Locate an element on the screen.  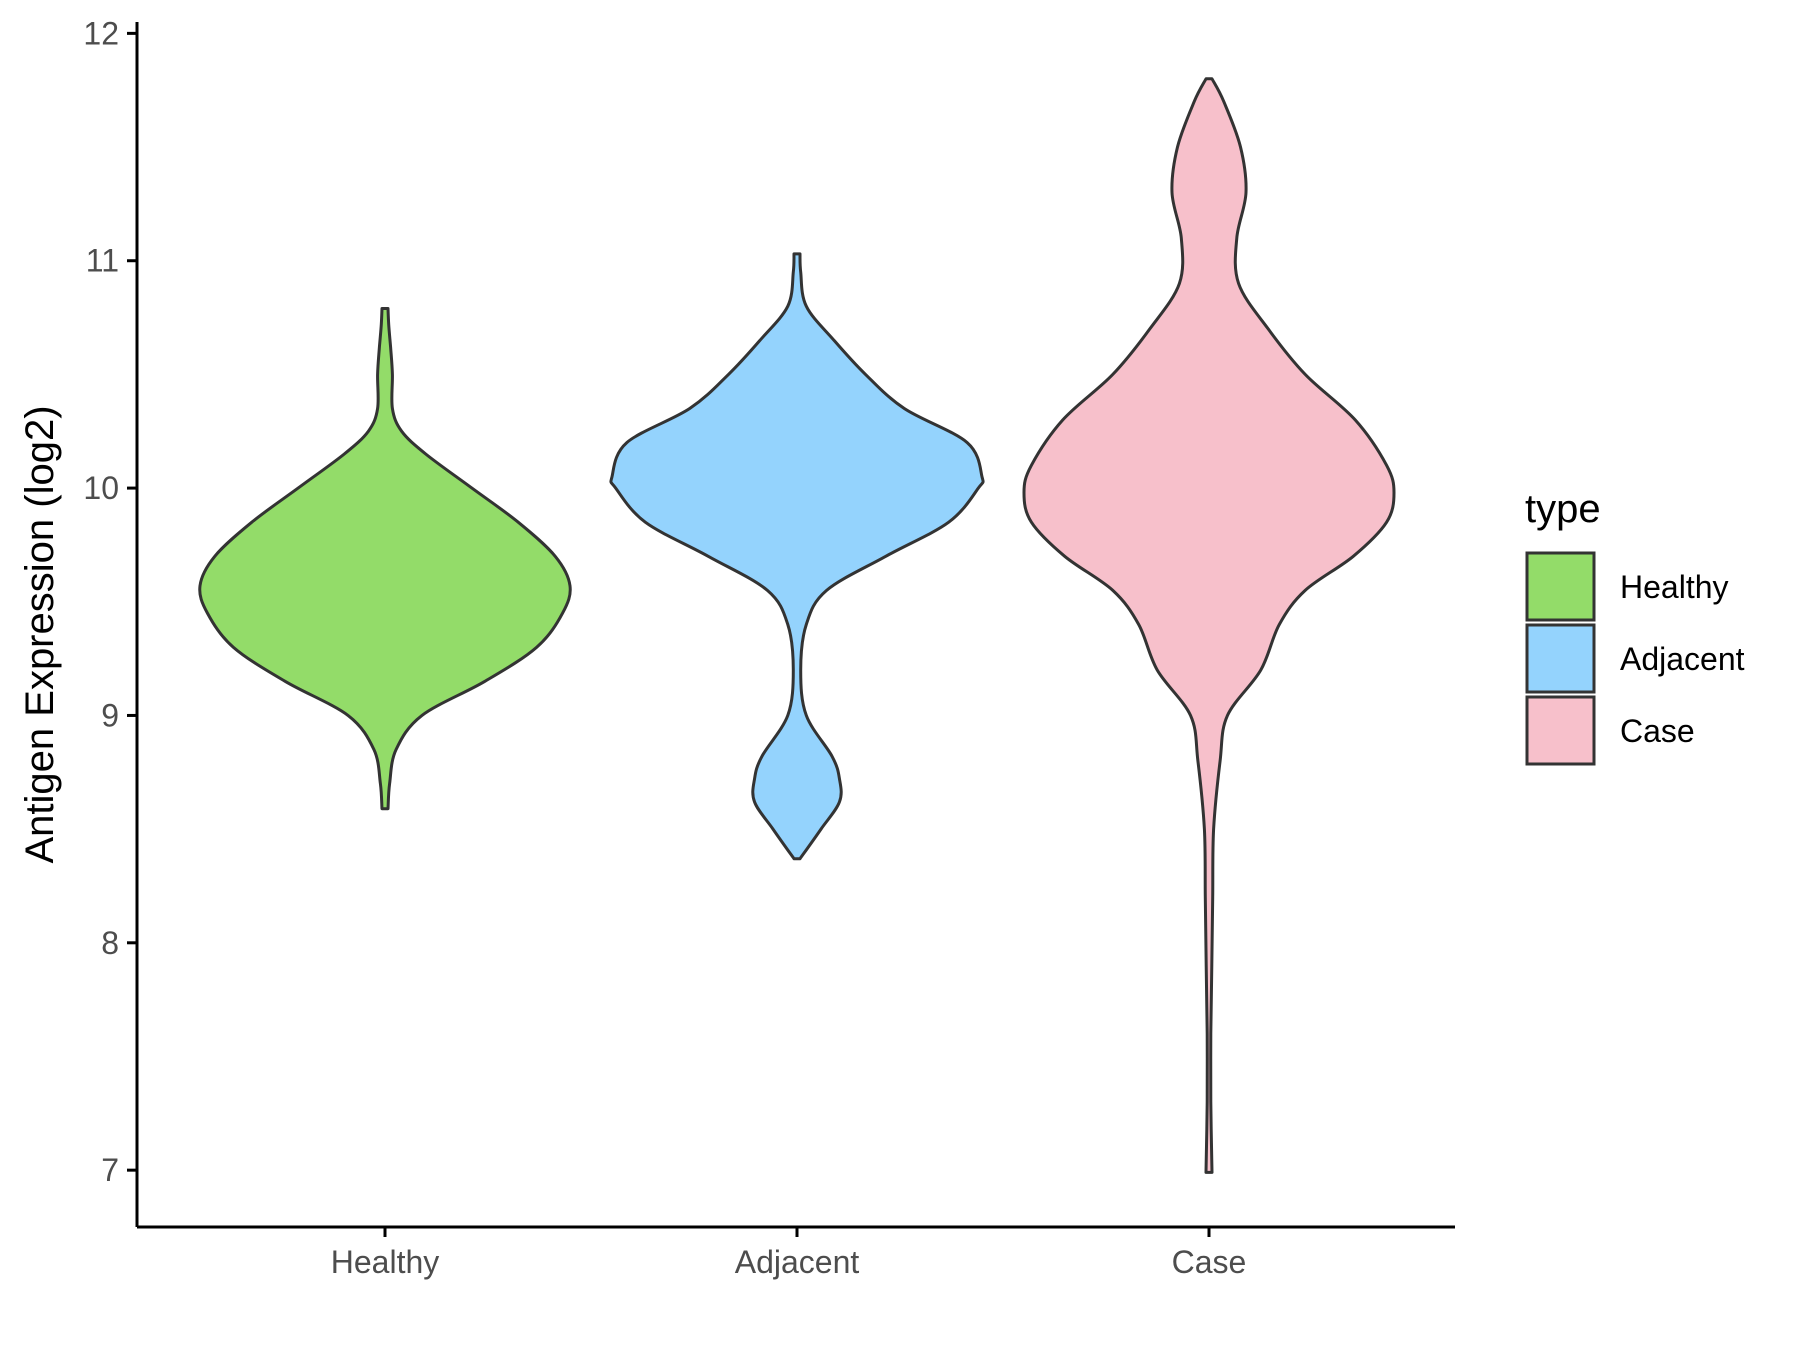
legend-key-adjacent is located at coordinates (1560, 658).